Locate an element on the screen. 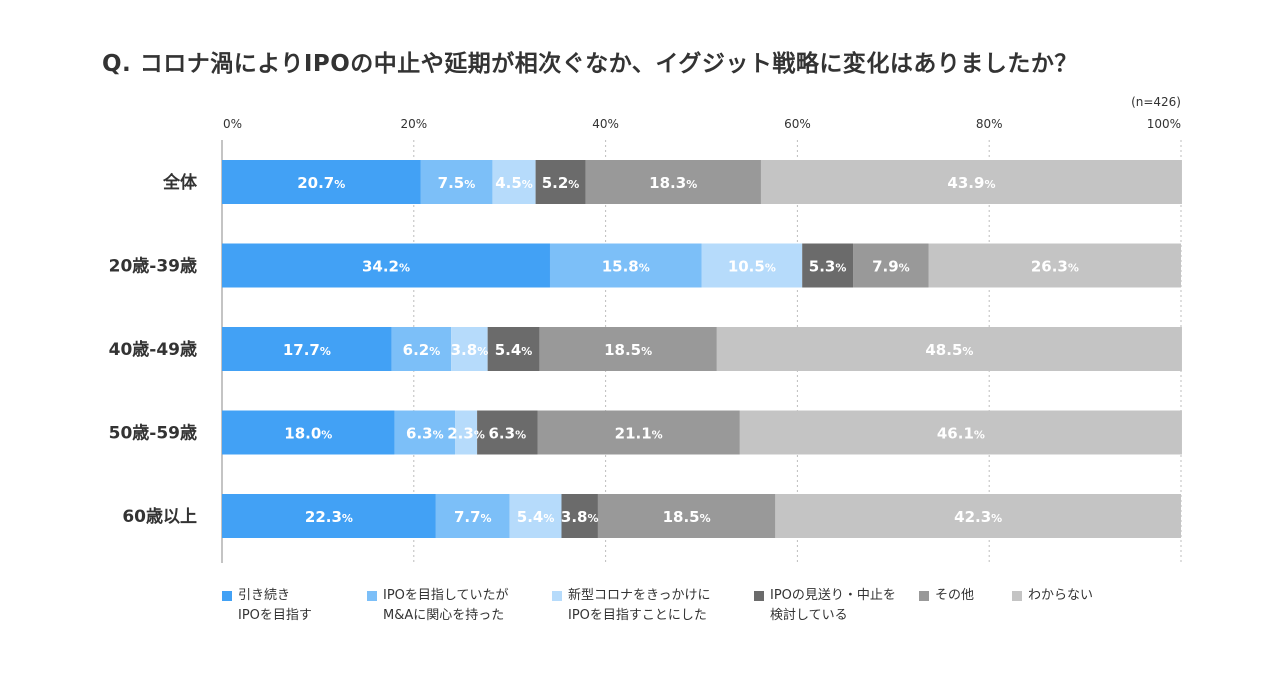  data-label-3-3: 6.3% is located at coordinates (507, 434).